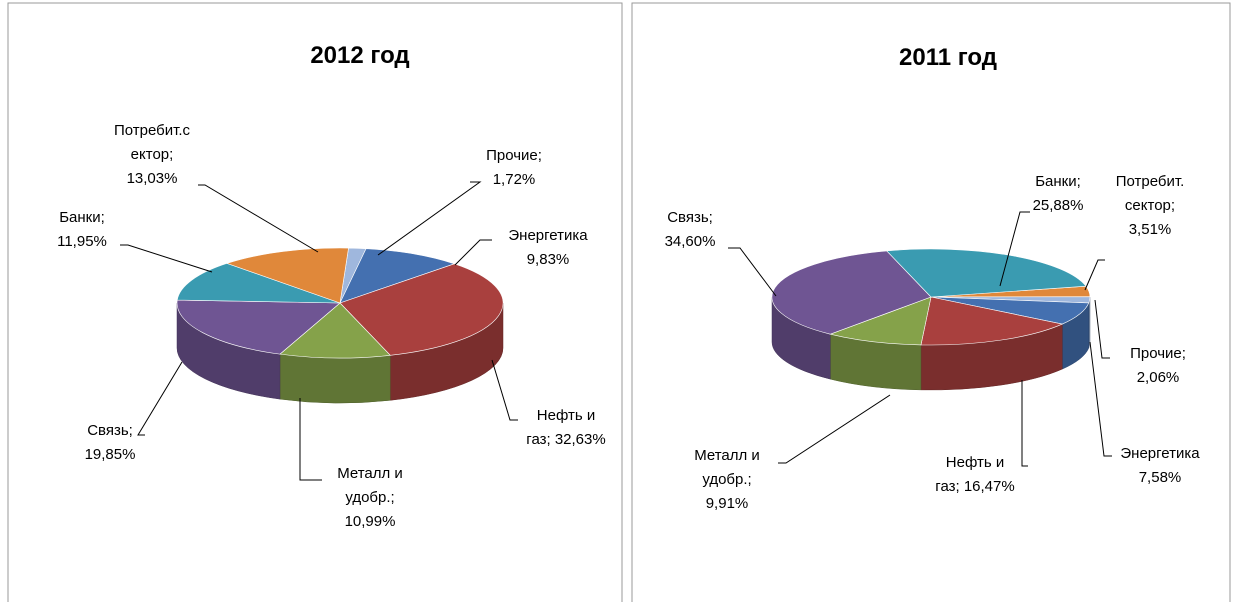 The image size is (1237, 607). Describe the element at coordinates (359, 55) in the screenshot. I see `chart-title: 2012 год` at that location.